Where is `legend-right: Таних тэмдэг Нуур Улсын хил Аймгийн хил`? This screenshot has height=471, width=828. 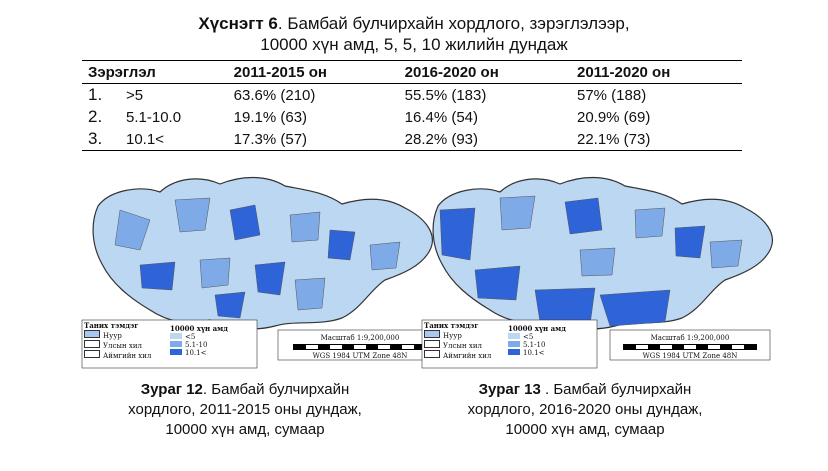 legend-right: Таних тэмдэг Нуур Улсын хил Аймгийн хил is located at coordinates (457, 340).